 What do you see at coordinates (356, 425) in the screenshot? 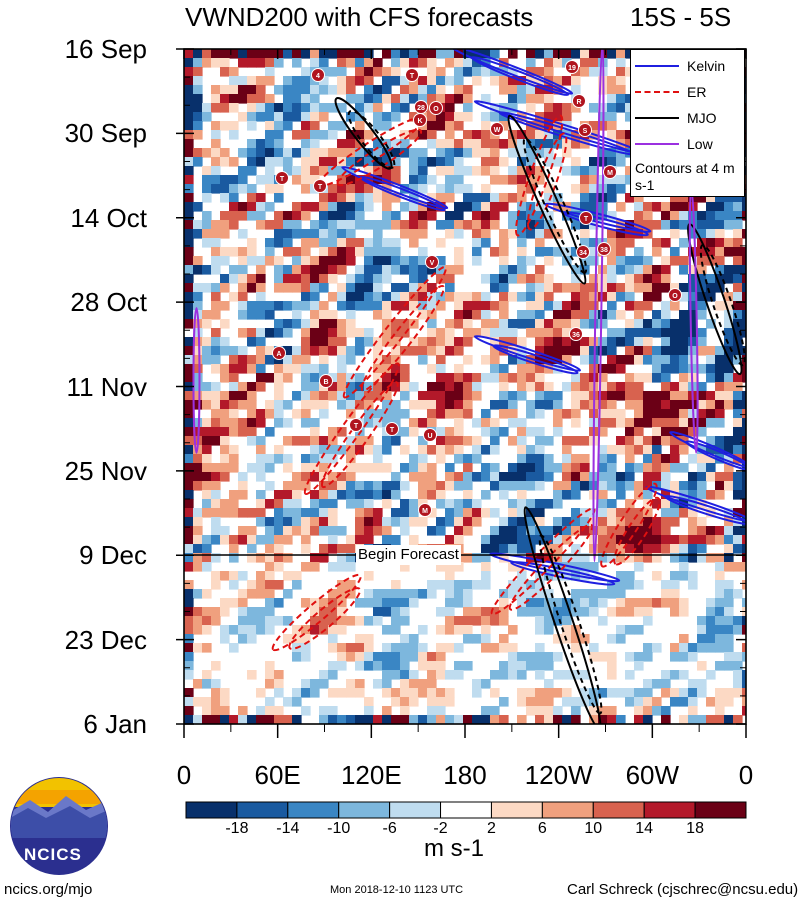
I see `storm-marker: T` at bounding box center [356, 425].